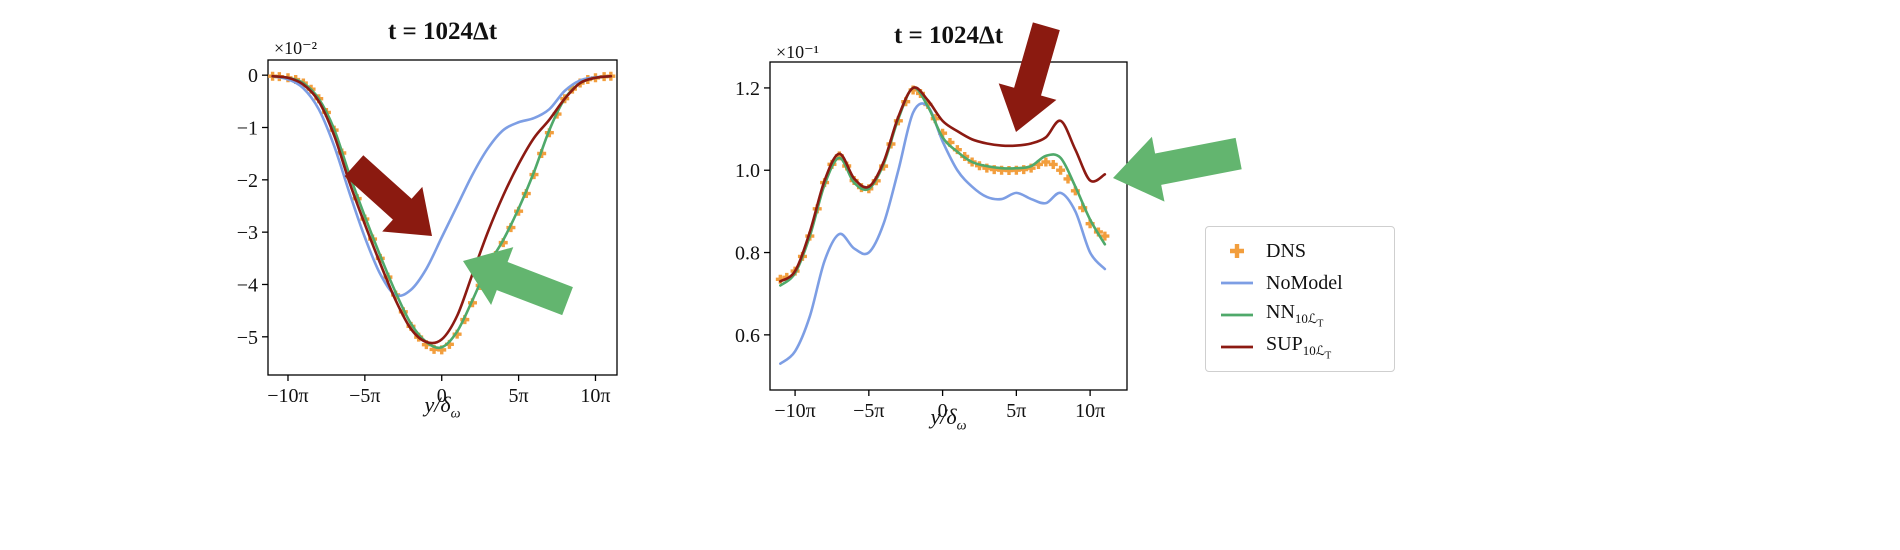 The image size is (1900, 550). Describe the element at coordinates (247, 285) in the screenshot. I see `y-tick-label: −4` at that location.